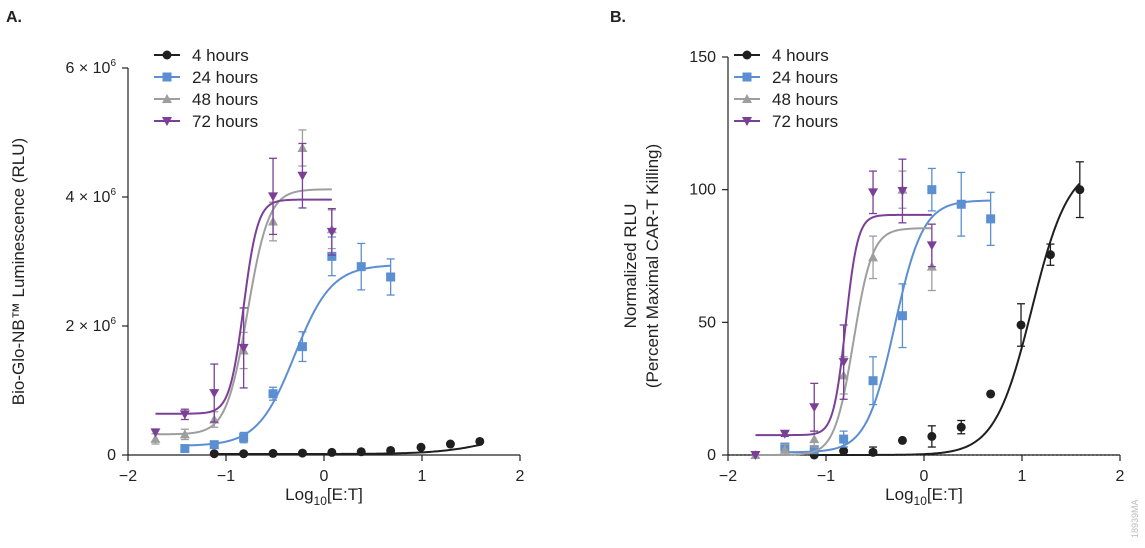 Image resolution: width=1145 pixels, height=548 pixels. Describe the element at coordinates (618, 17) in the screenshot. I see `panel-label: B.` at that location.